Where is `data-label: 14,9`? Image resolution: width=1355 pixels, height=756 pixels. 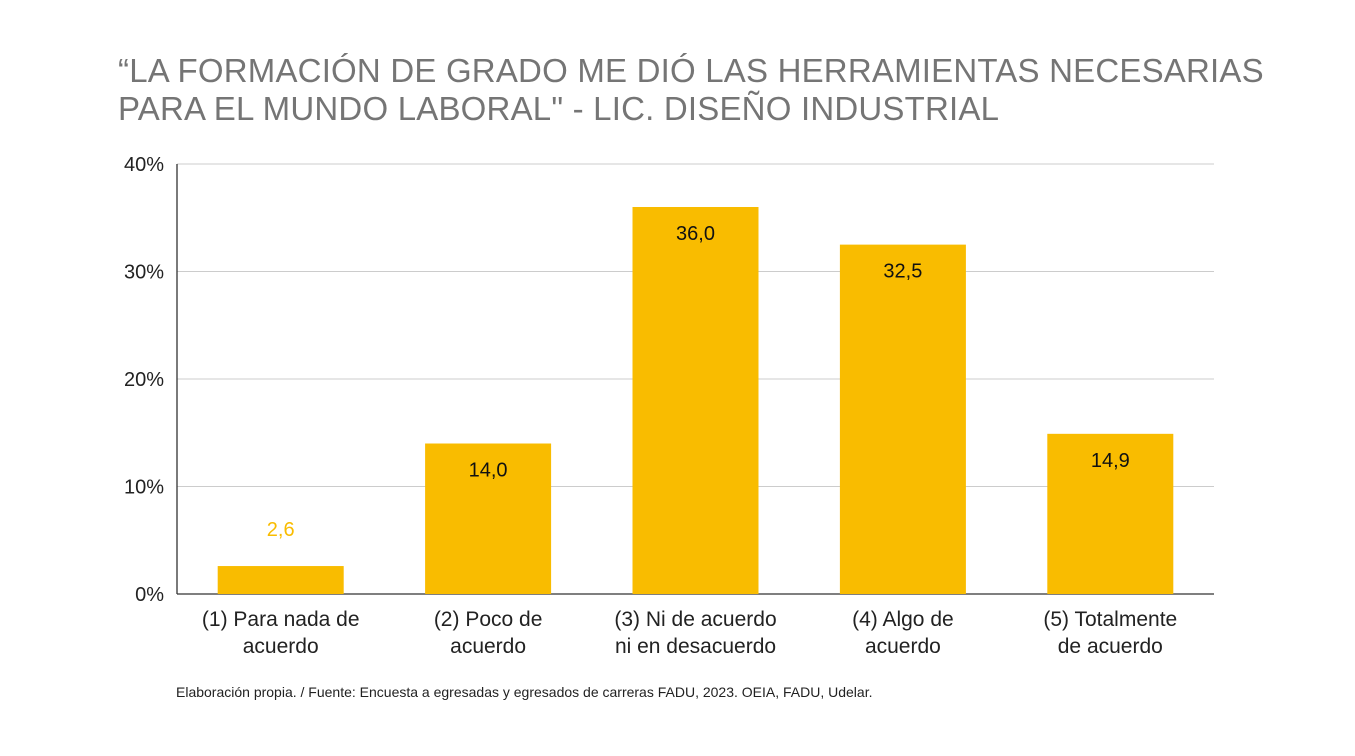
data-label: 14,9 is located at coordinates (1110, 461).